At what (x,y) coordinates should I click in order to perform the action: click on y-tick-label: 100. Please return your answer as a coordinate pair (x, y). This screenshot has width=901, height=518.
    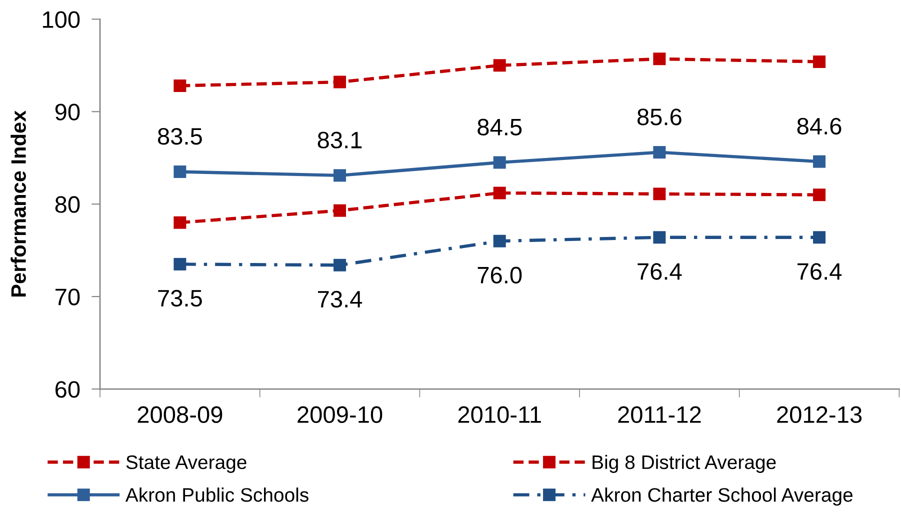
    Looking at the image, I should click on (61, 19).